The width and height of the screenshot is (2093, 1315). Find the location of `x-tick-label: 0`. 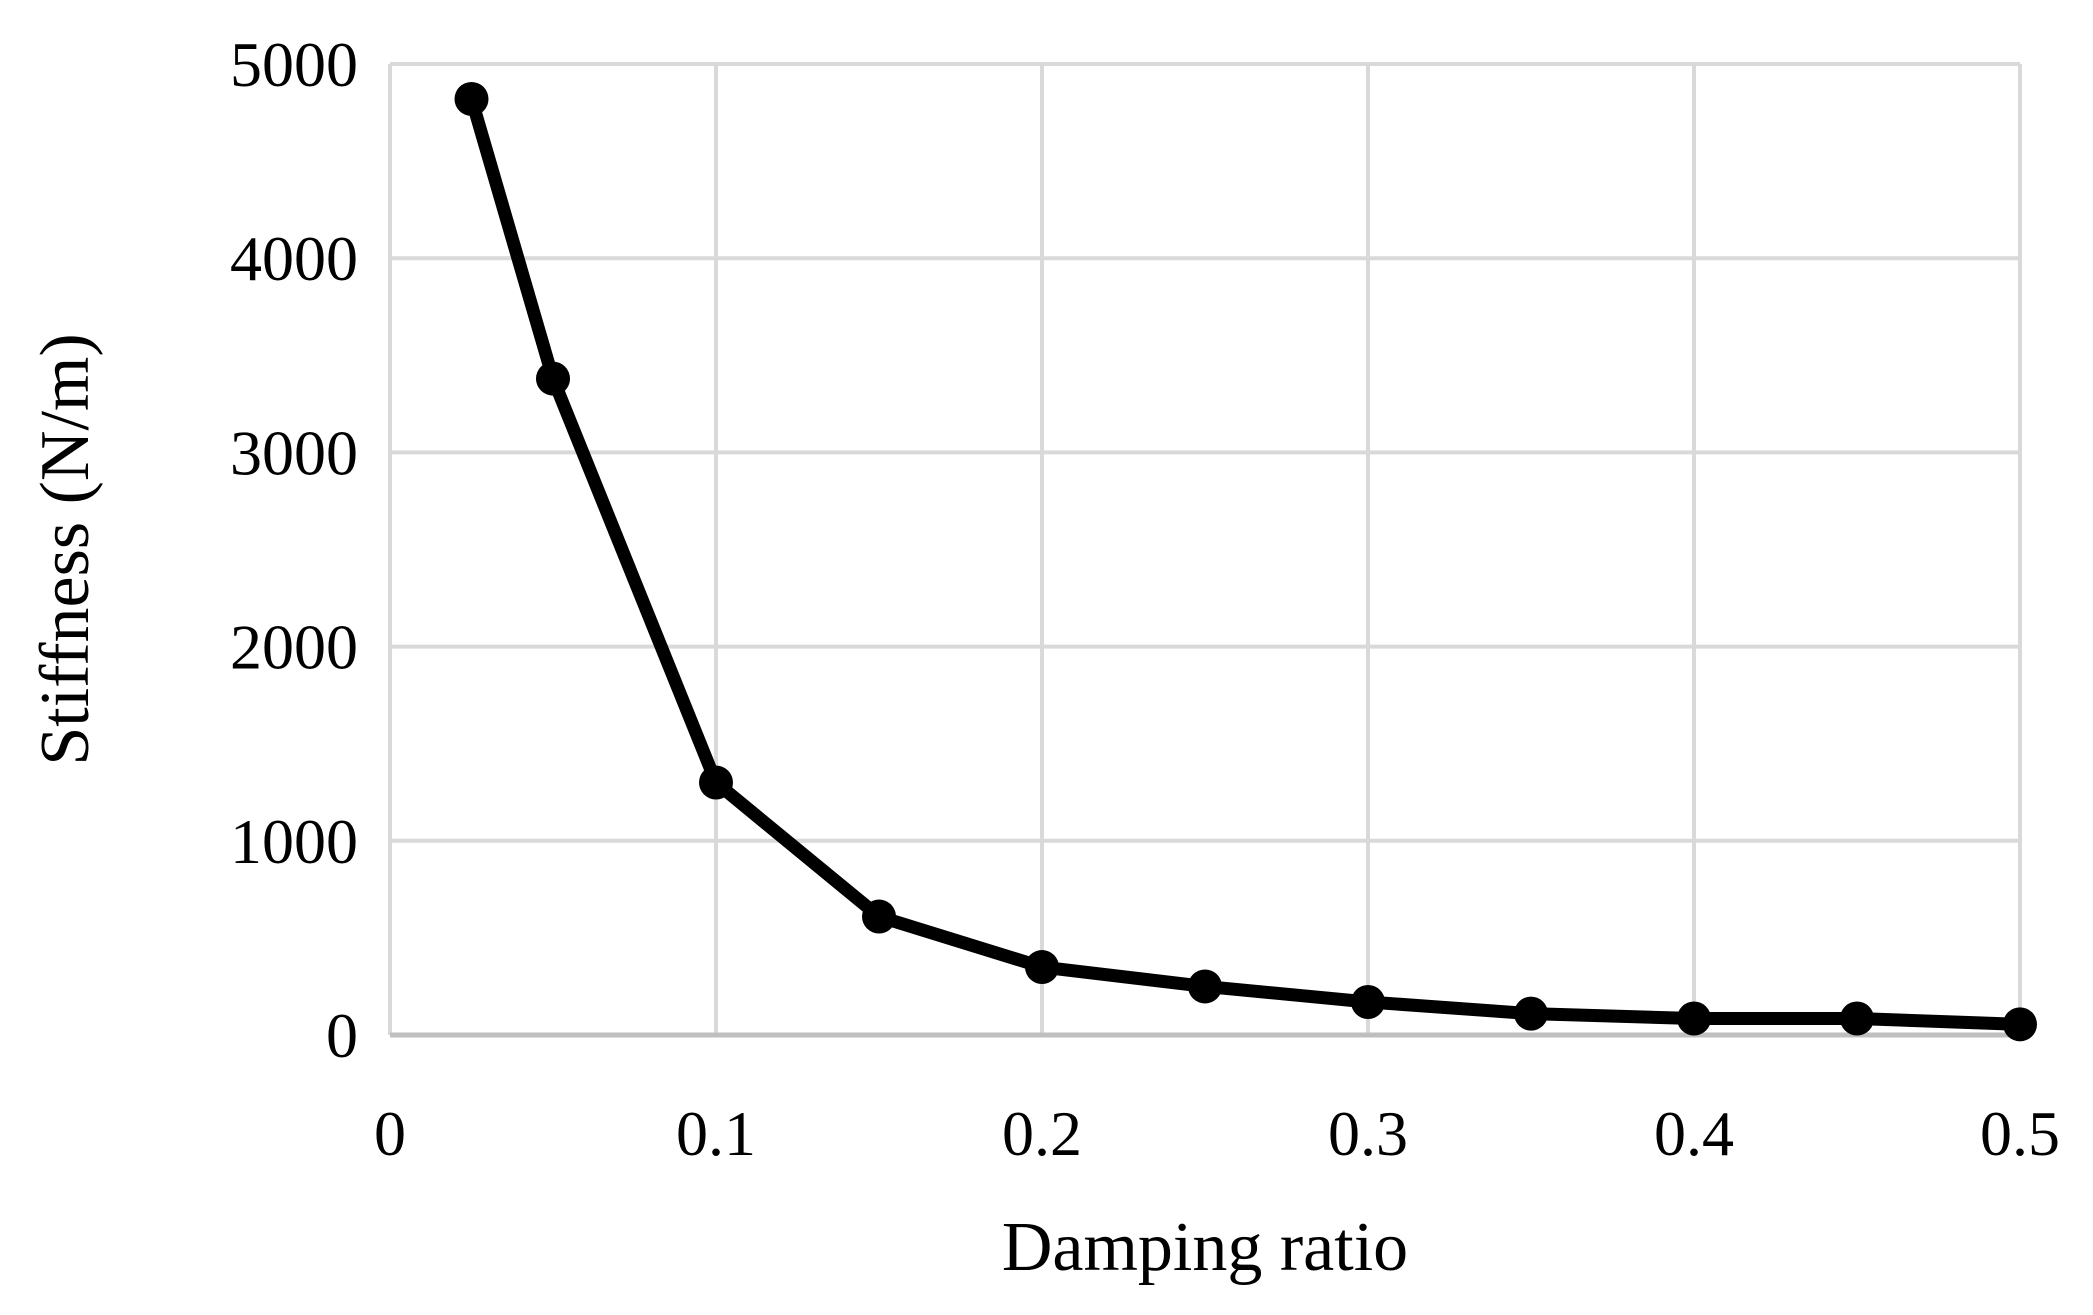

x-tick-label: 0 is located at coordinates (390, 1133).